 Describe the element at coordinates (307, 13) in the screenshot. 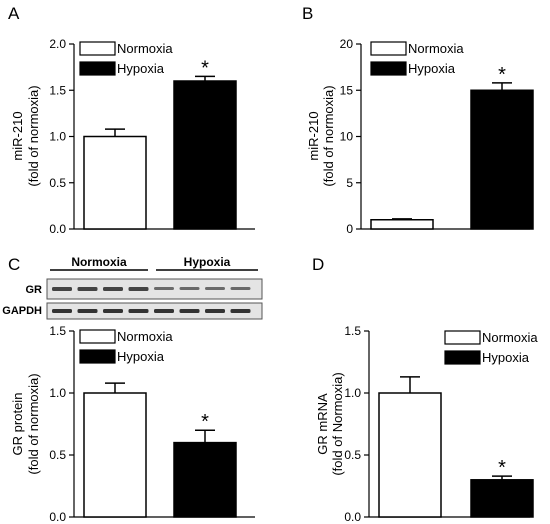

I see `panel-letter-b: B` at that location.